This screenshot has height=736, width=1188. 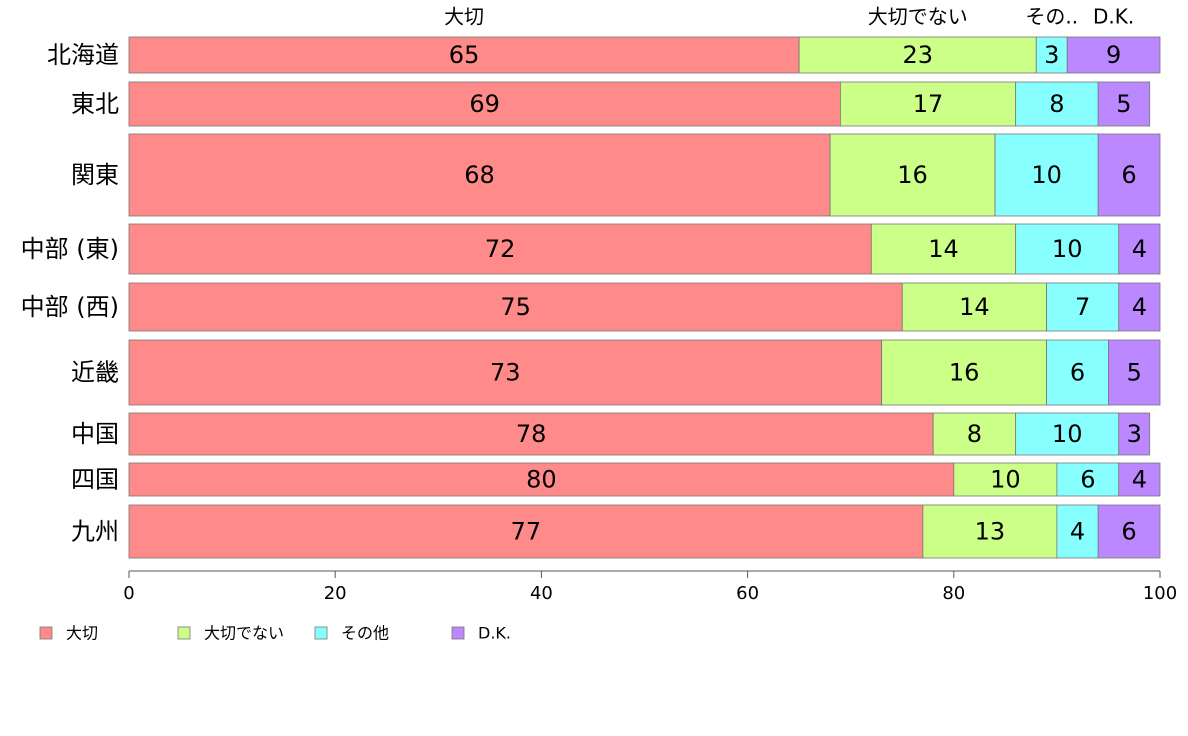 I want to click on legend: 大切 大切でない その他 D.K., so click(x=275, y=633).